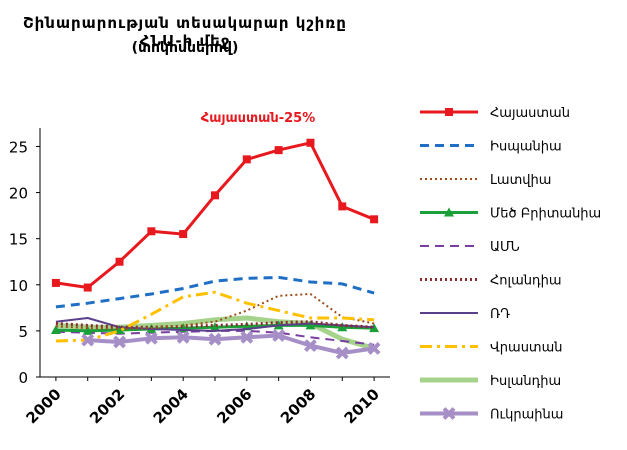 This screenshot has height=450, width=627. Describe the element at coordinates (23, 378) in the screenshot. I see `y-tick-label: 0` at that location.